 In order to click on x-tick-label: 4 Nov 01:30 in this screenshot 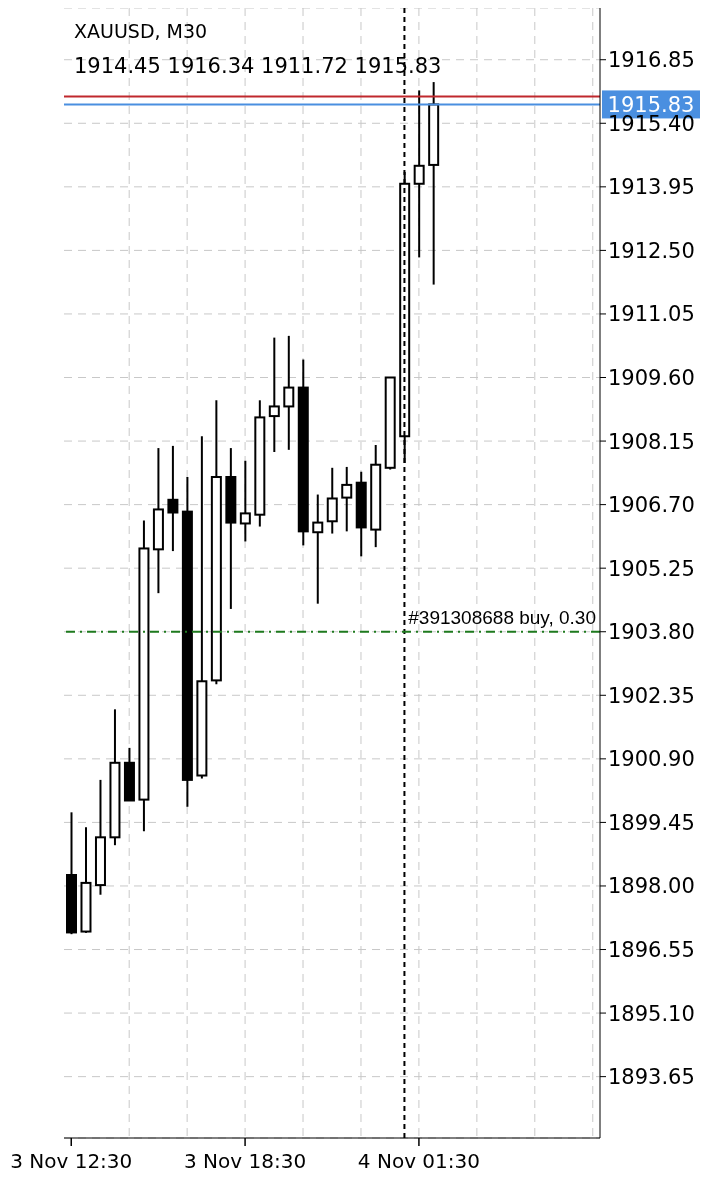, I will do `click(418, 1161)`.